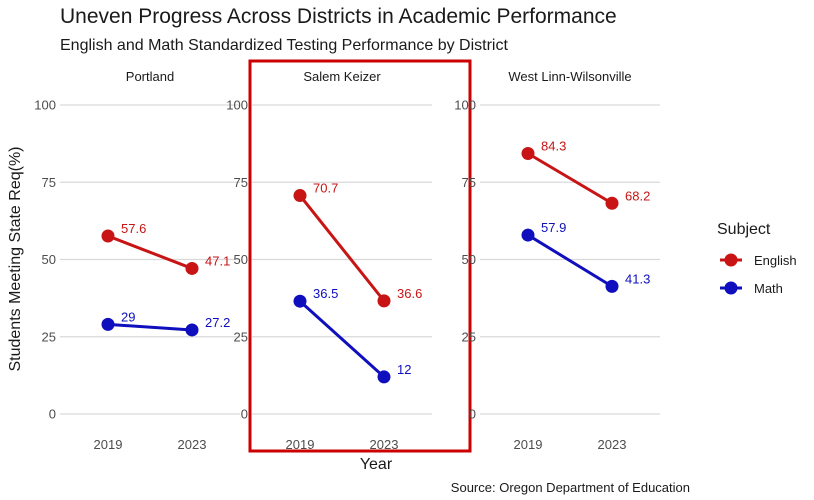 The height and width of the screenshot is (500, 814). I want to click on x-axis-title: Year, so click(376, 464).